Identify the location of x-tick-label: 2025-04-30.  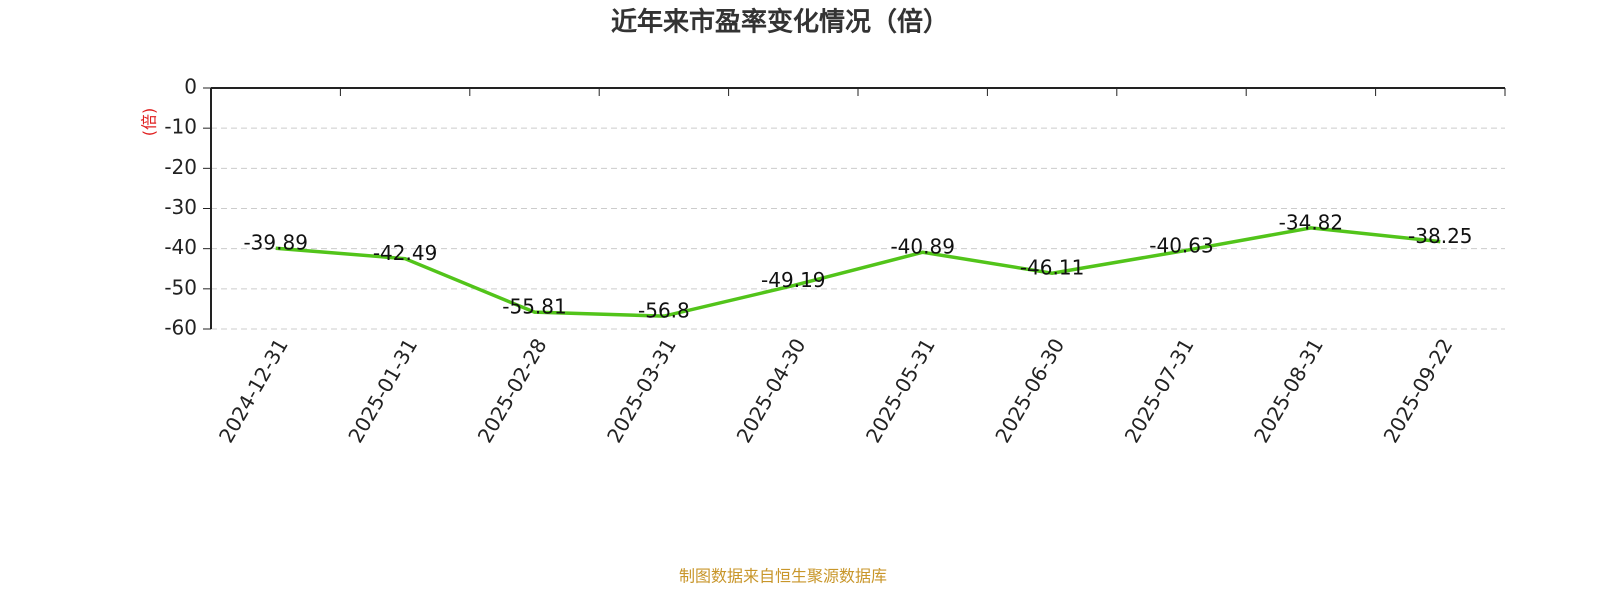
(770, 390).